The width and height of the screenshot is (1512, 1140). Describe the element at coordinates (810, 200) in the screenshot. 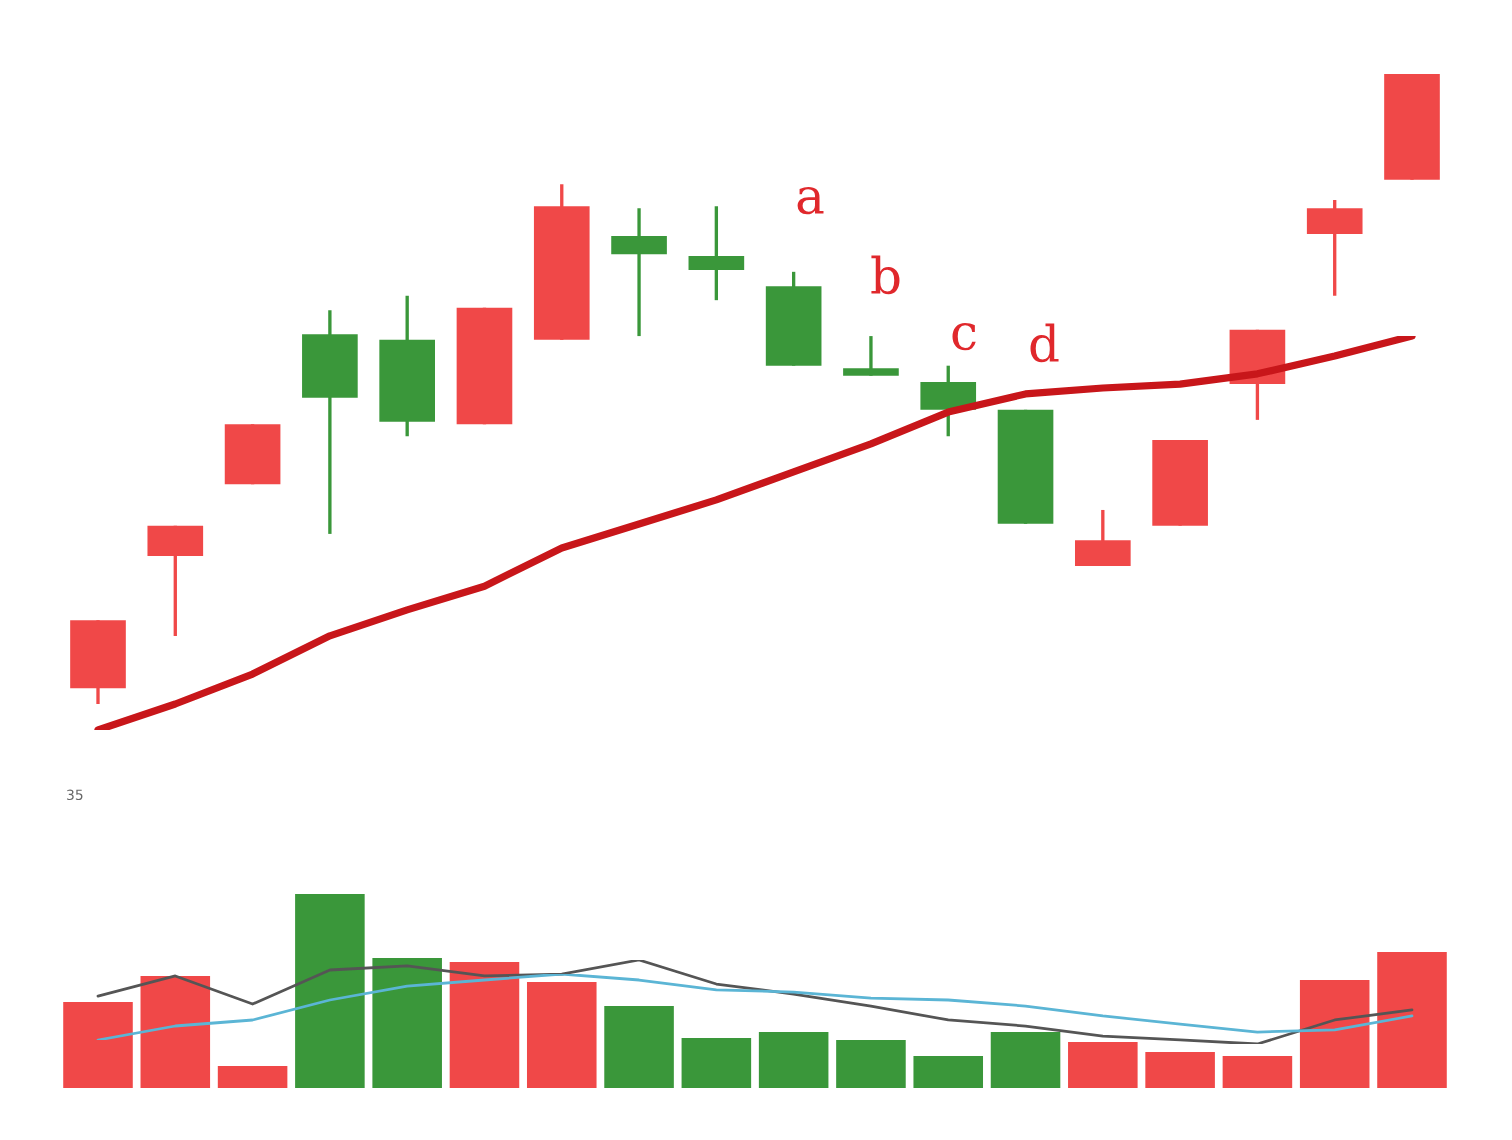

I see `annotation: a` at that location.